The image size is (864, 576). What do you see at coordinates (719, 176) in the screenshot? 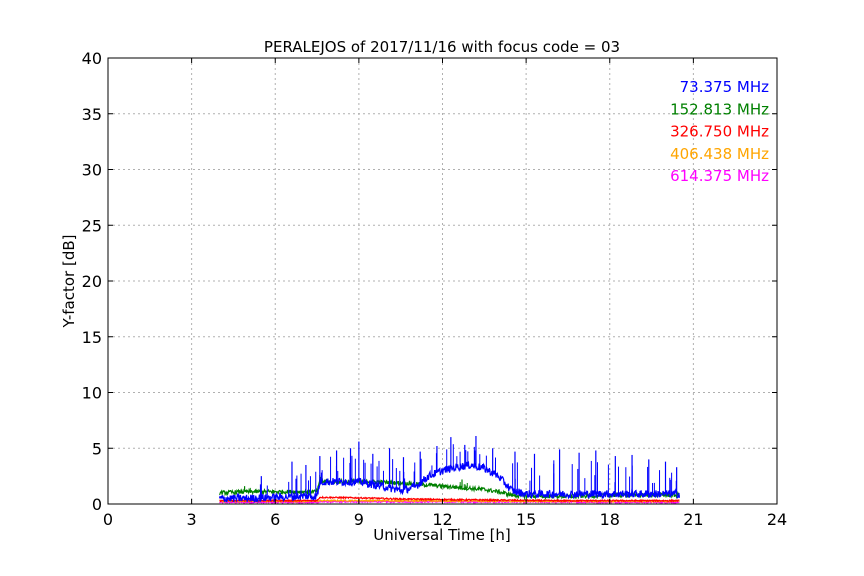
I see `legend-entry: 614.375 MHz` at bounding box center [719, 176].